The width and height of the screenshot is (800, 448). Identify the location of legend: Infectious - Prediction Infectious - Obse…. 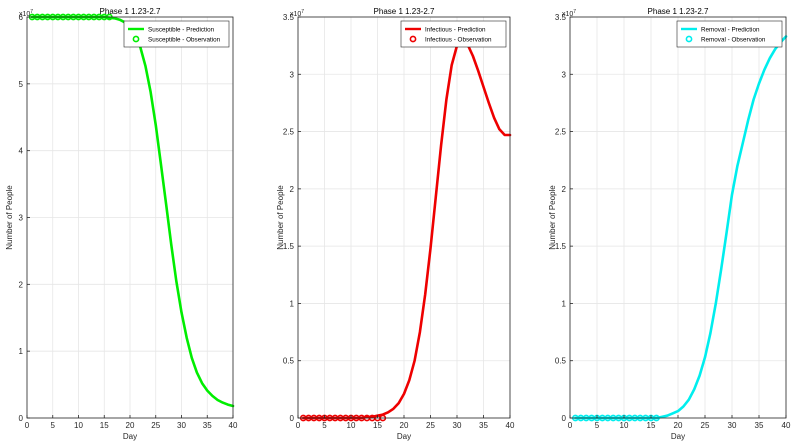
(453, 34).